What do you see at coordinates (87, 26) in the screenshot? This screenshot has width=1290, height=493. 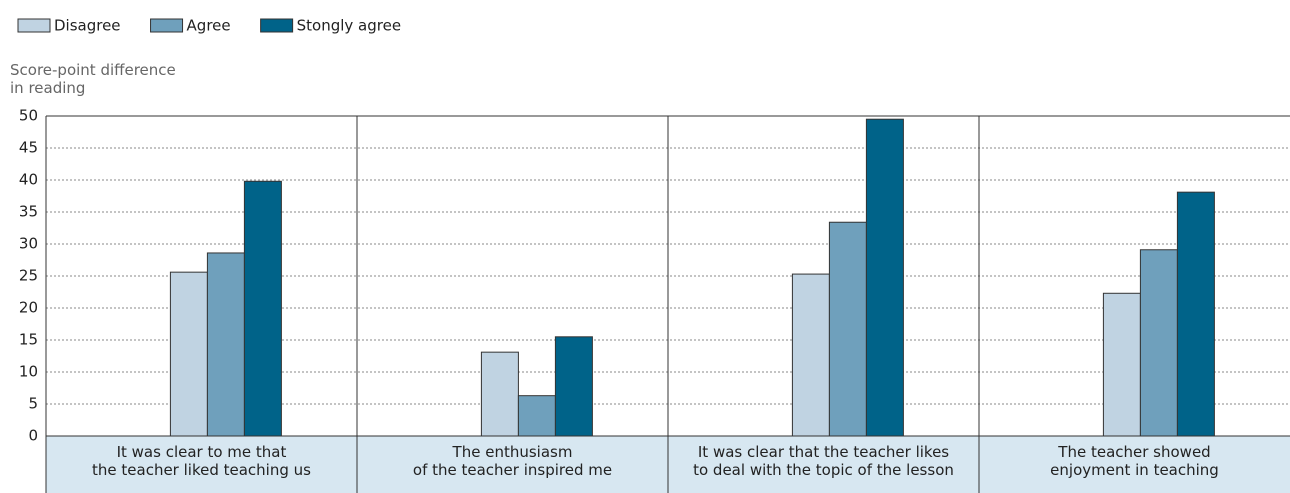 I see `legend-label: Disagree` at bounding box center [87, 26].